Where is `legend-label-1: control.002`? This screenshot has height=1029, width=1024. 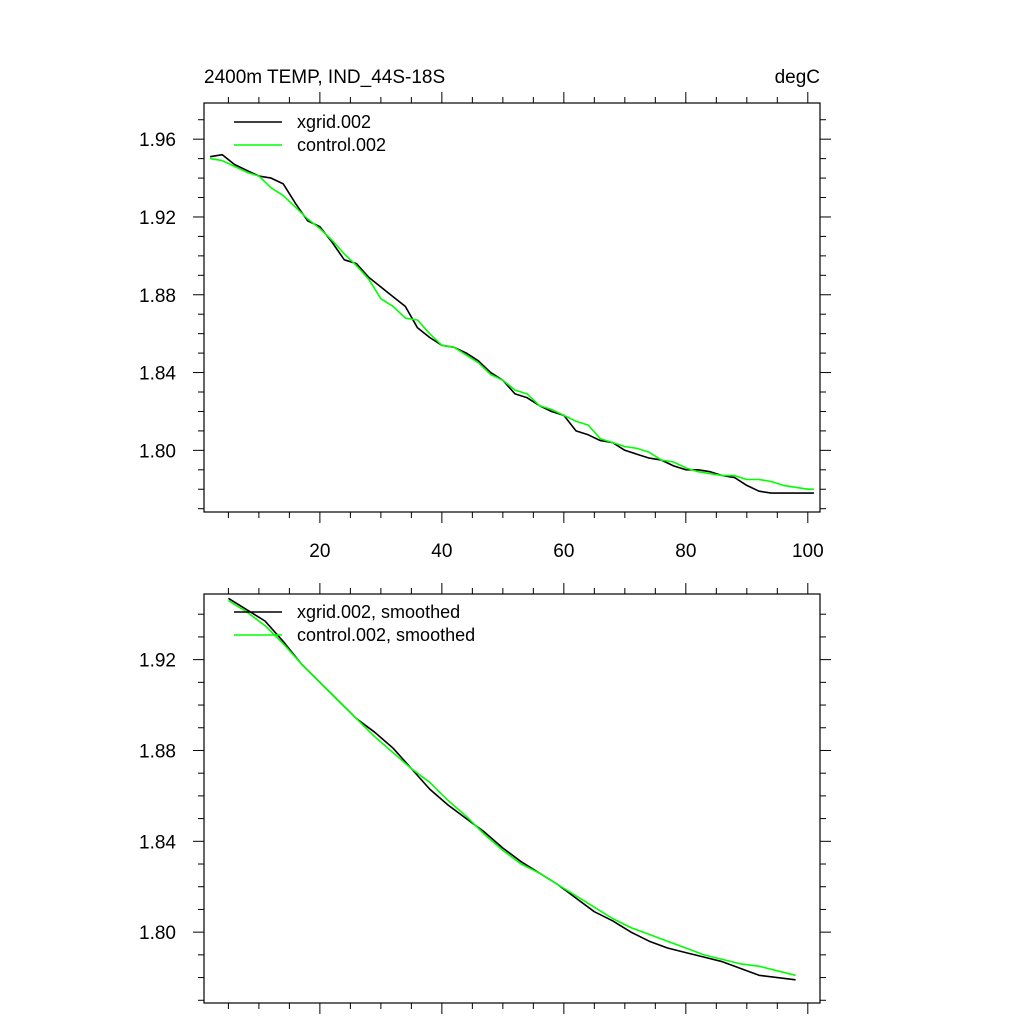 legend-label-1: control.002 is located at coordinates (341, 145).